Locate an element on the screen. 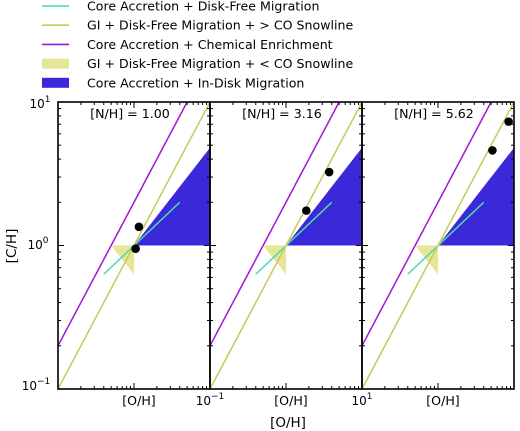 This screenshot has width=520, height=431. panel-title: [N/H] = 1.00 is located at coordinates (130, 113).